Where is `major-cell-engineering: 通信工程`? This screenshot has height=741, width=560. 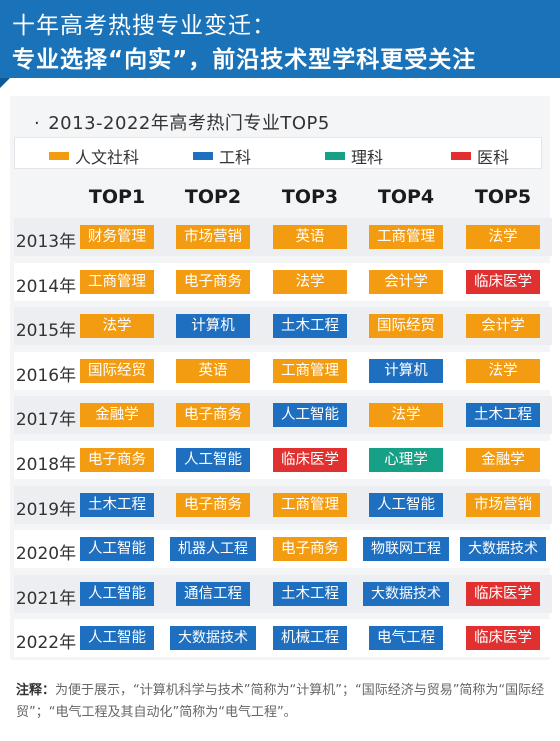
major-cell-engineering: 通信工程 is located at coordinates (213, 593).